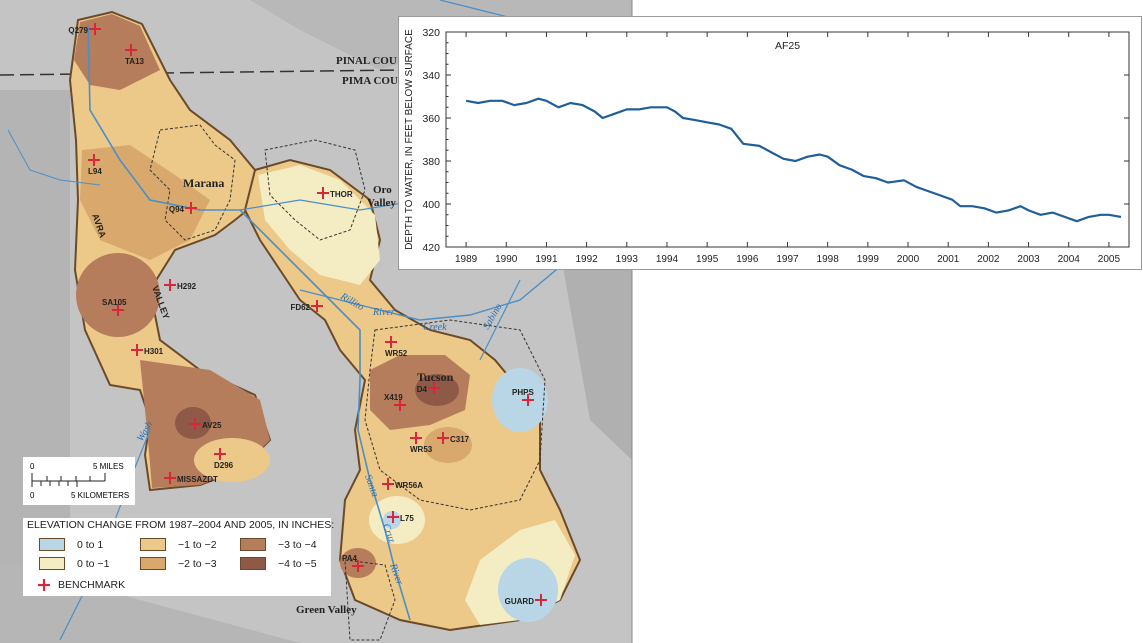 The image size is (1143, 643). What do you see at coordinates (431, 33) in the screenshot?
I see `y-tick-label: 320` at bounding box center [431, 33].